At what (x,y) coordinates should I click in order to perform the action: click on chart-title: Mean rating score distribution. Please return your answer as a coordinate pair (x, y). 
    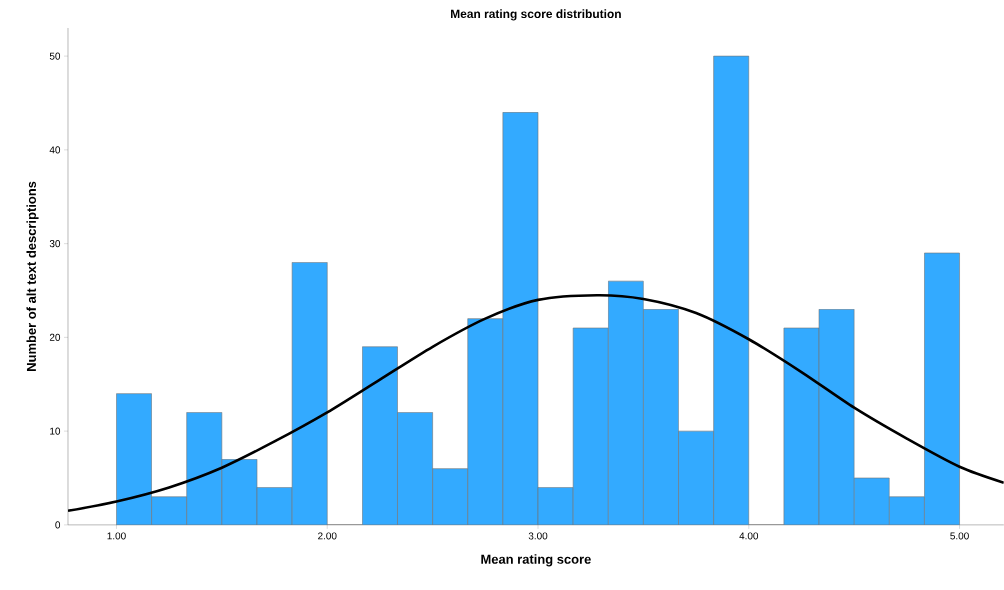
    Looking at the image, I should click on (536, 15).